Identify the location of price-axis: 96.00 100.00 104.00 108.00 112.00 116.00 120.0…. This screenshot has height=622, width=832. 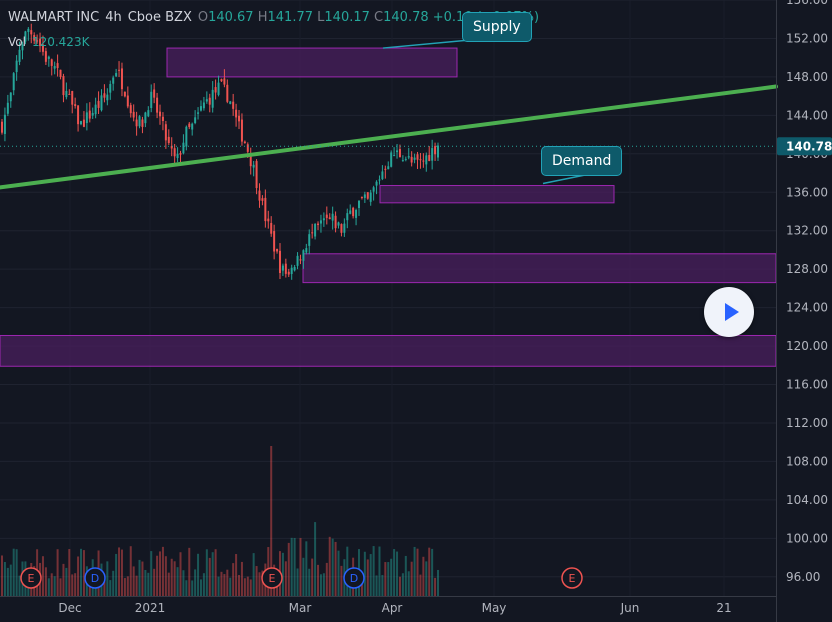
(807, 292).